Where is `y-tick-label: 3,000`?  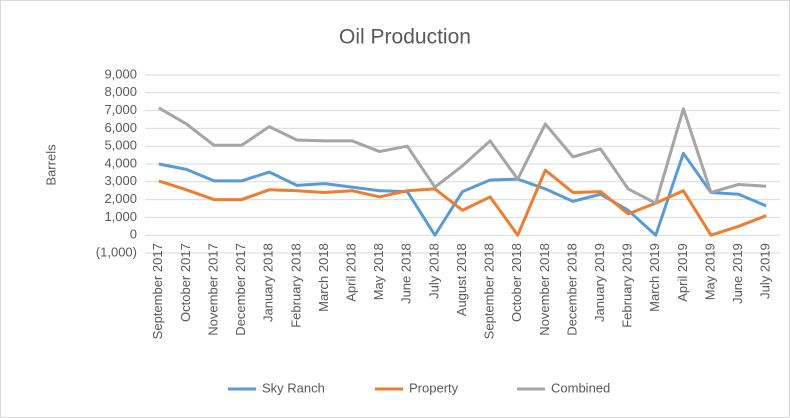 y-tick-label: 3,000 is located at coordinates (120, 180).